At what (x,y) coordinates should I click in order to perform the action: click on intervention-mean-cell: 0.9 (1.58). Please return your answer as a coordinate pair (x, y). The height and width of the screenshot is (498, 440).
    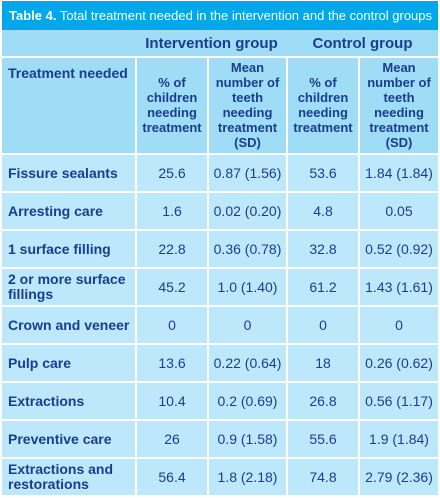
    Looking at the image, I should click on (247, 438).